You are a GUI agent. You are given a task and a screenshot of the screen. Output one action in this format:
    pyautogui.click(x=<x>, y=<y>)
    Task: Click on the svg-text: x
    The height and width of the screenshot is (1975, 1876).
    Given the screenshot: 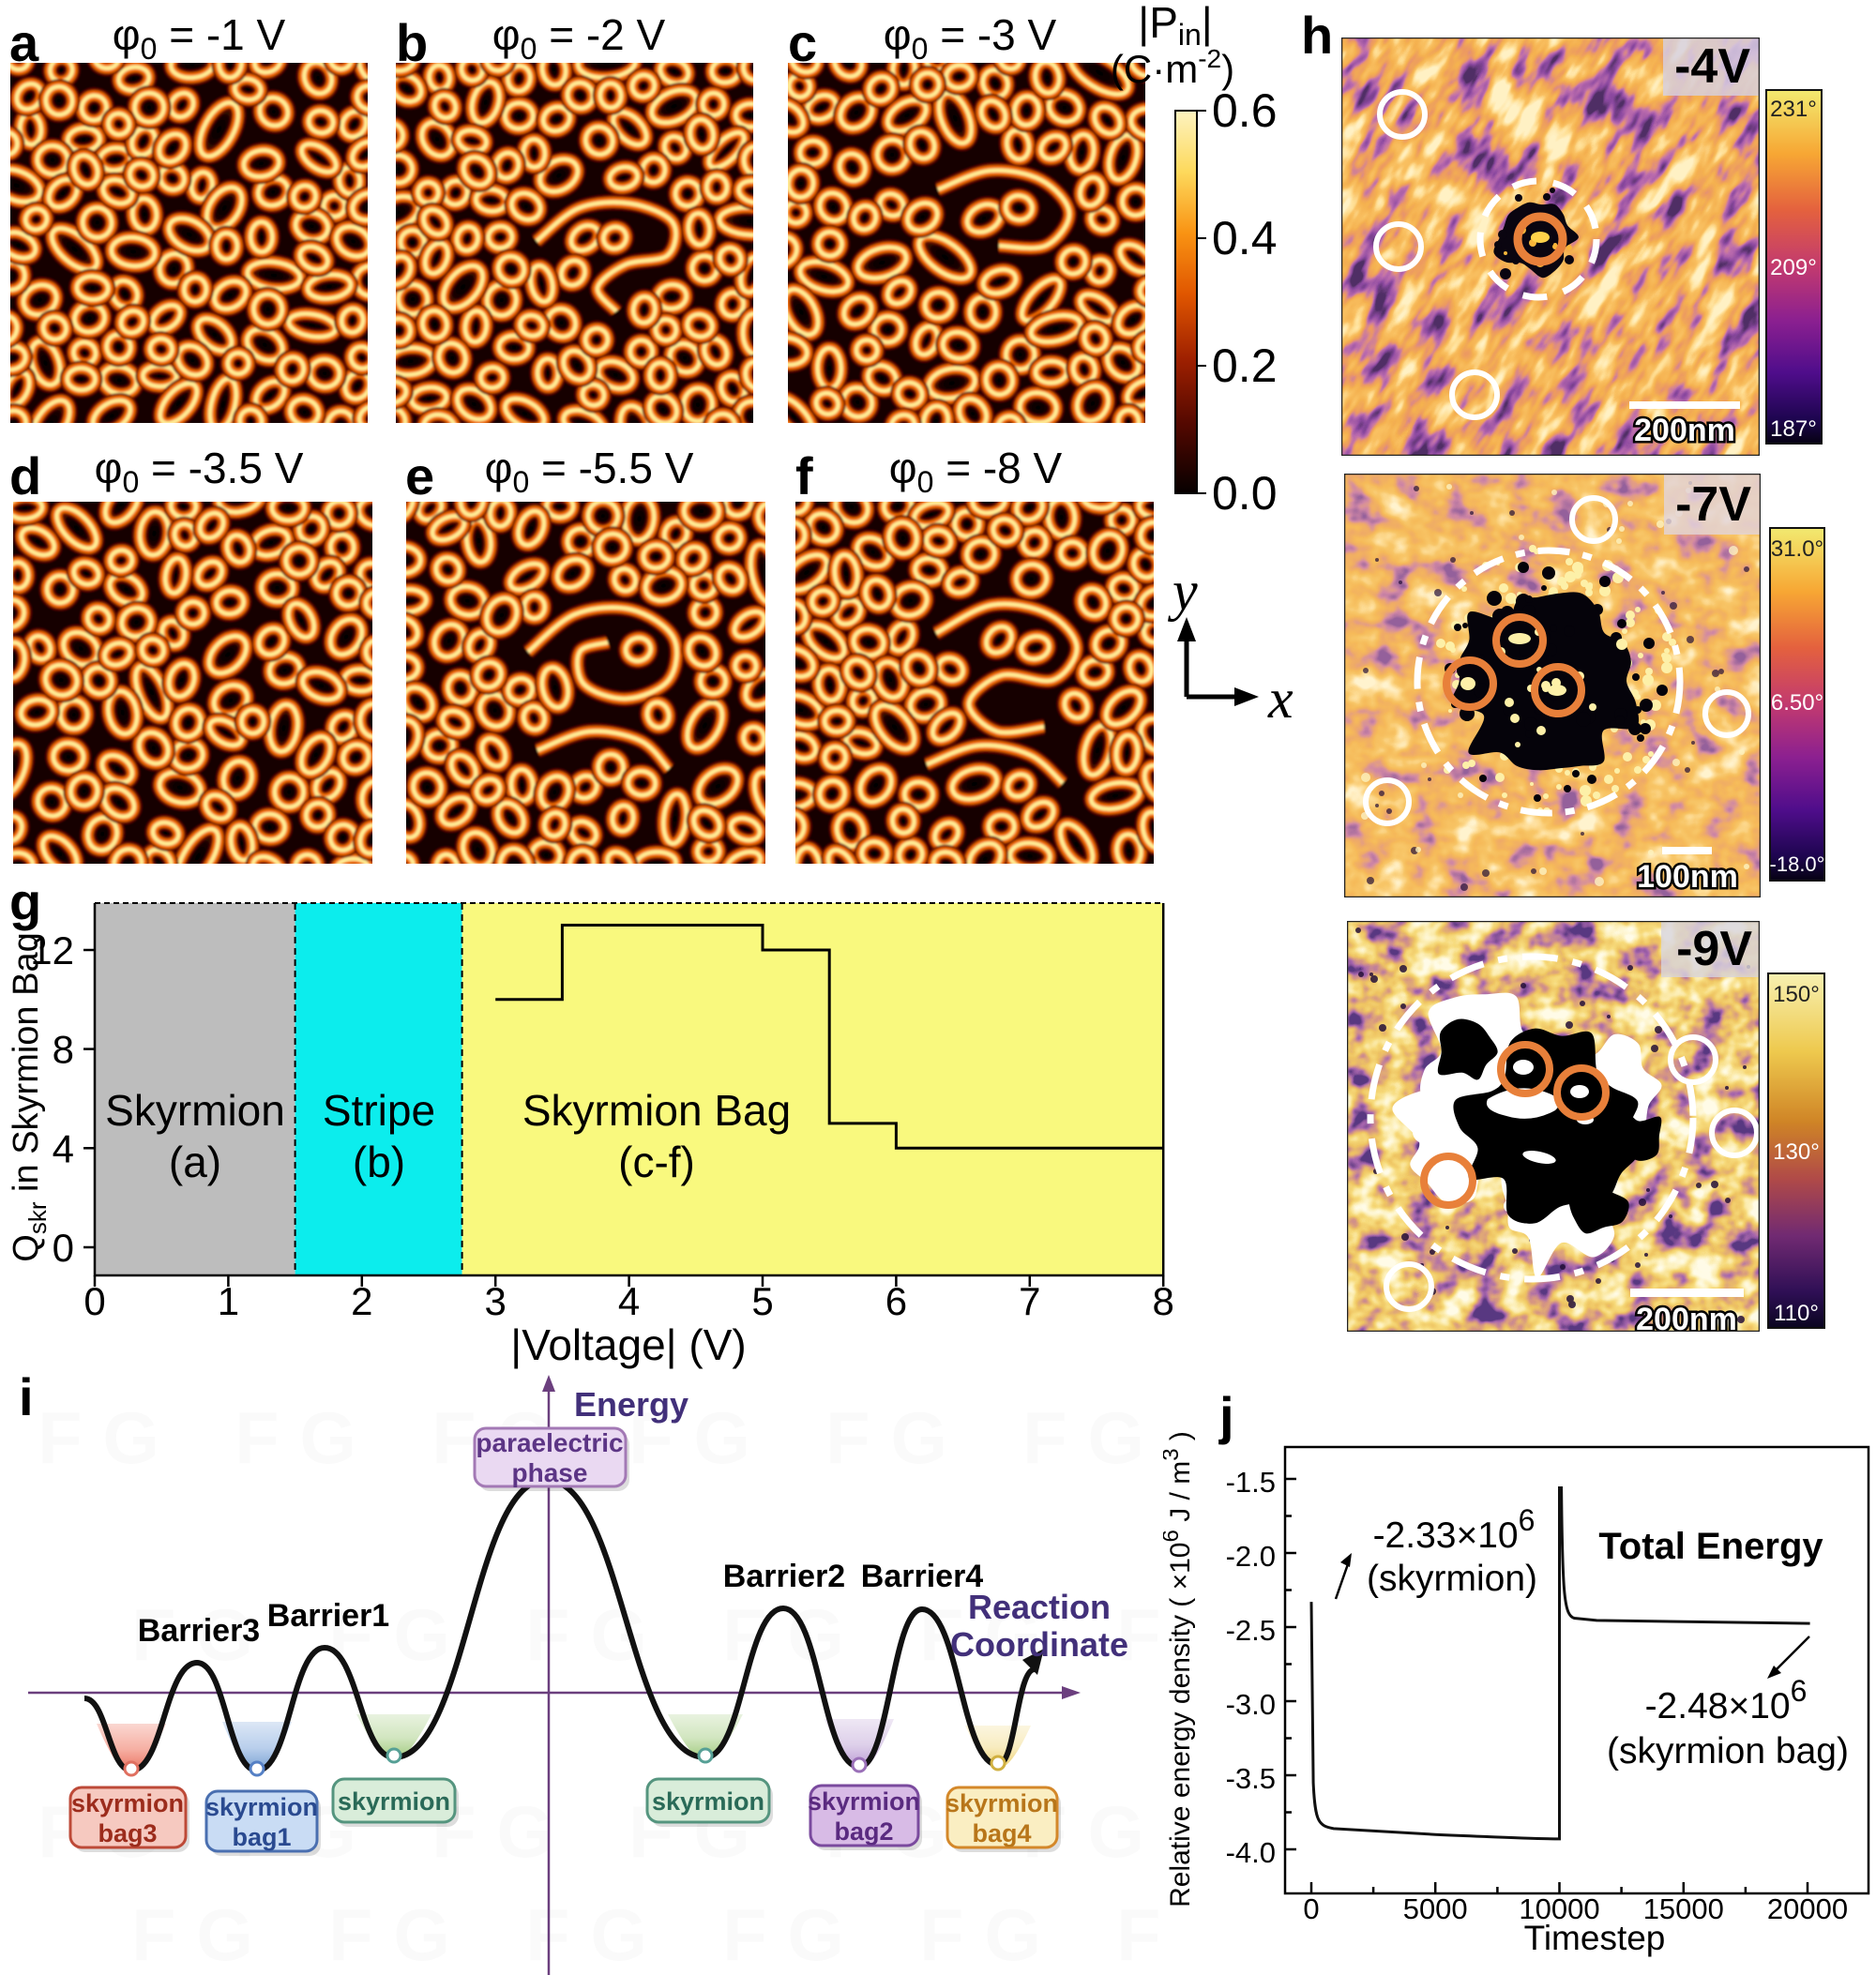 What is the action you would take?
    pyautogui.click(x=1280, y=699)
    